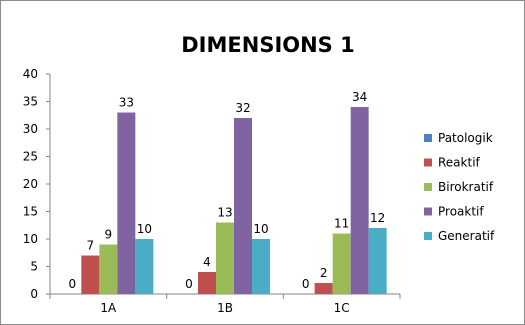 The width and height of the screenshot is (525, 325). I want to click on legend-label: Birokratif, so click(466, 187).